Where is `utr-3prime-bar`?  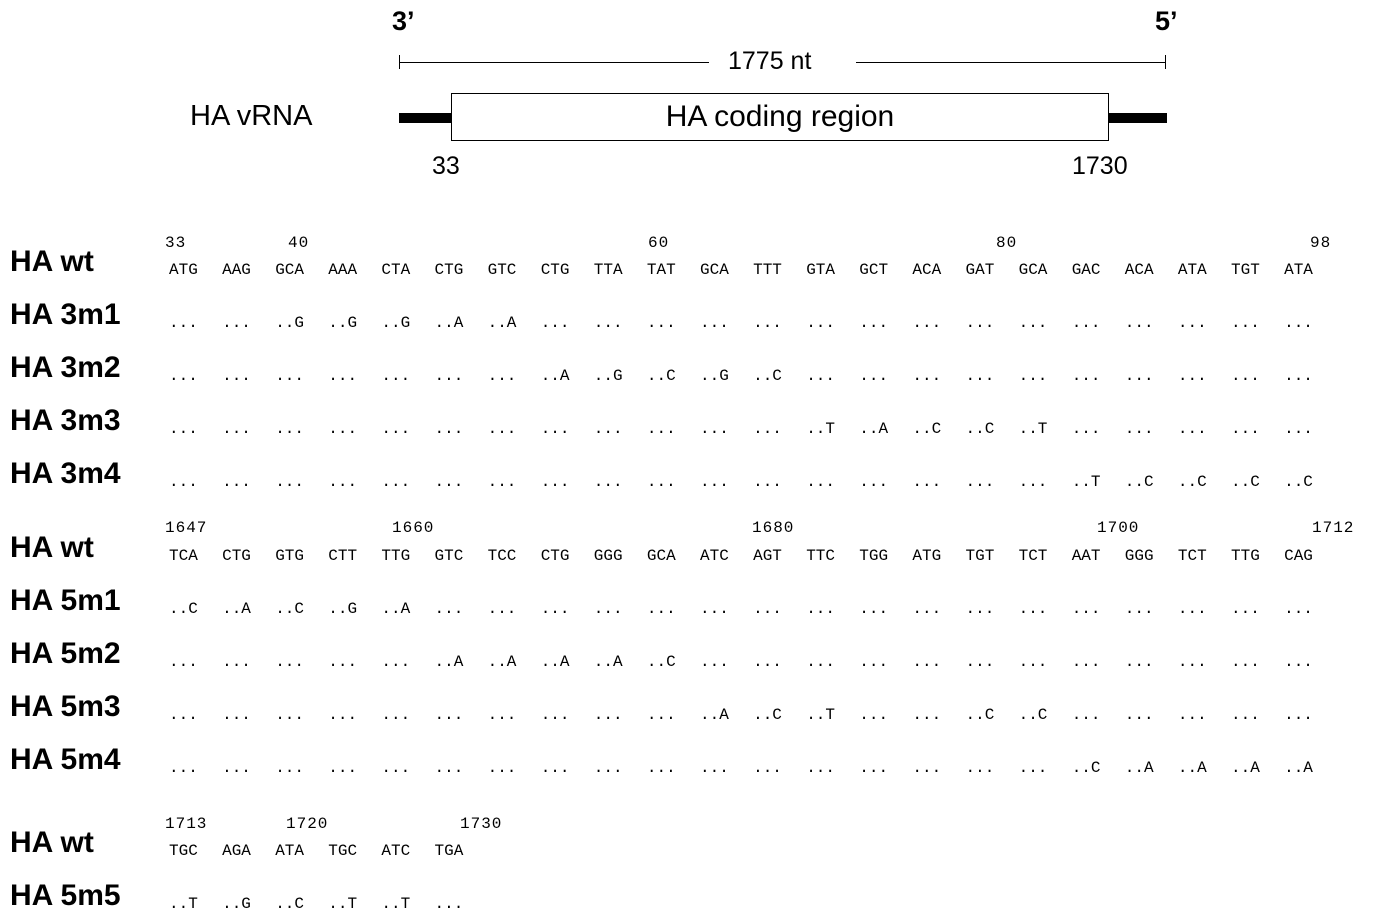 utr-3prime-bar is located at coordinates (425, 118).